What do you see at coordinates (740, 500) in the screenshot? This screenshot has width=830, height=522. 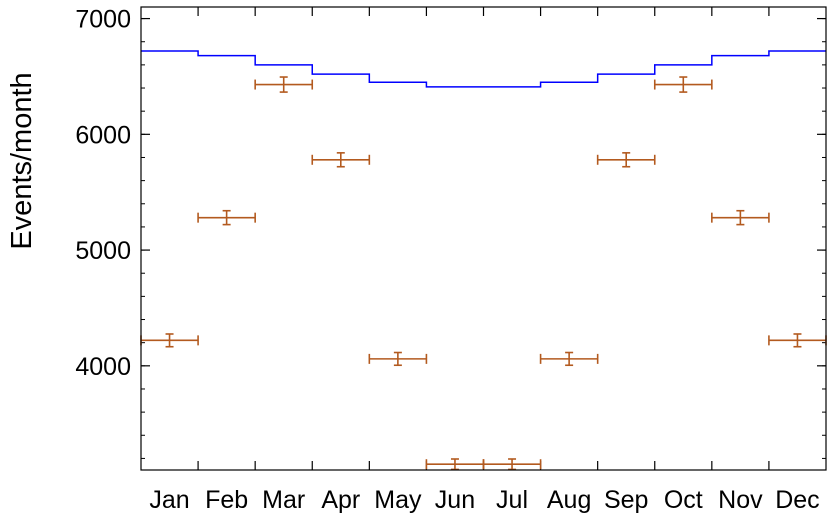 I see `x-tick-label: Nov` at bounding box center [740, 500].